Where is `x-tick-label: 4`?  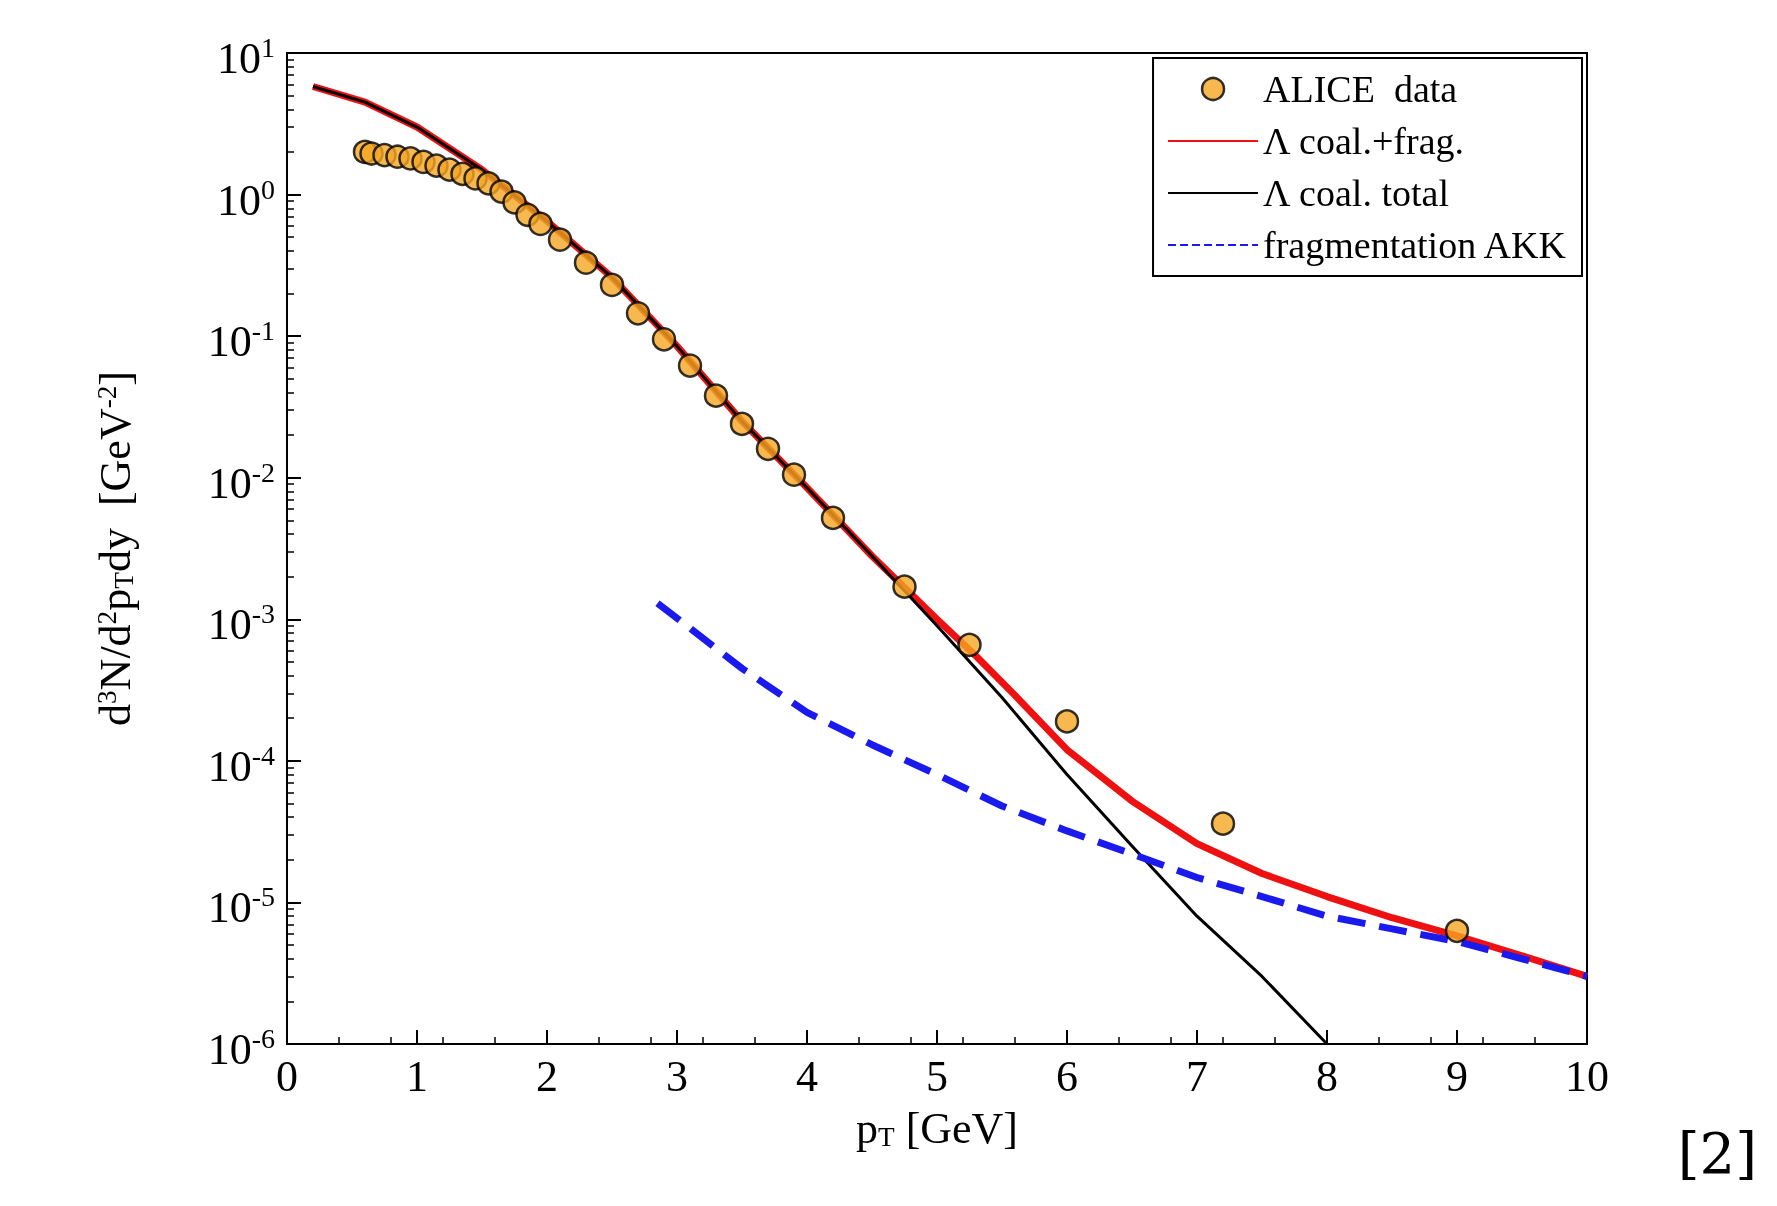
x-tick-label: 4 is located at coordinates (807, 1076).